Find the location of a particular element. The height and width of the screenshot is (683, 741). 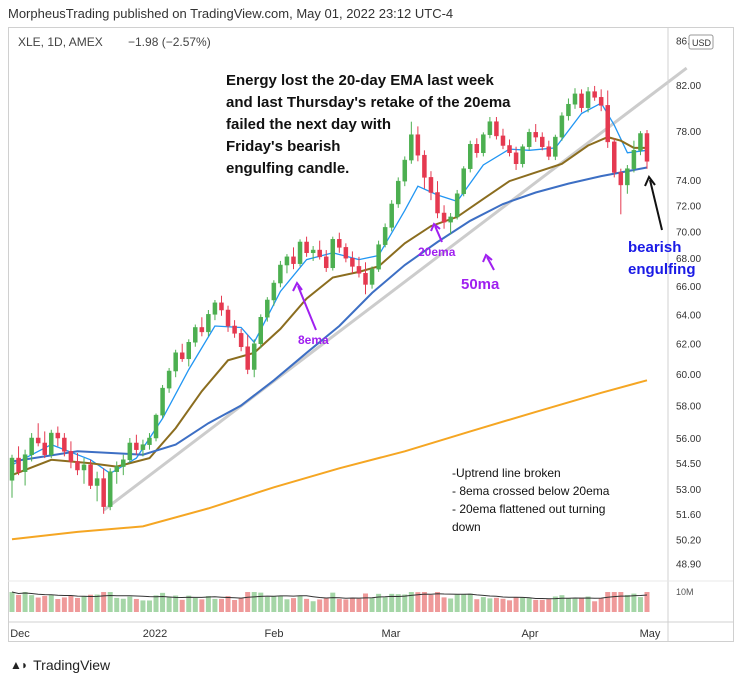

annotation-main-note-line: and last Thursday's retake of the 20ema is located at coordinates (368, 102).